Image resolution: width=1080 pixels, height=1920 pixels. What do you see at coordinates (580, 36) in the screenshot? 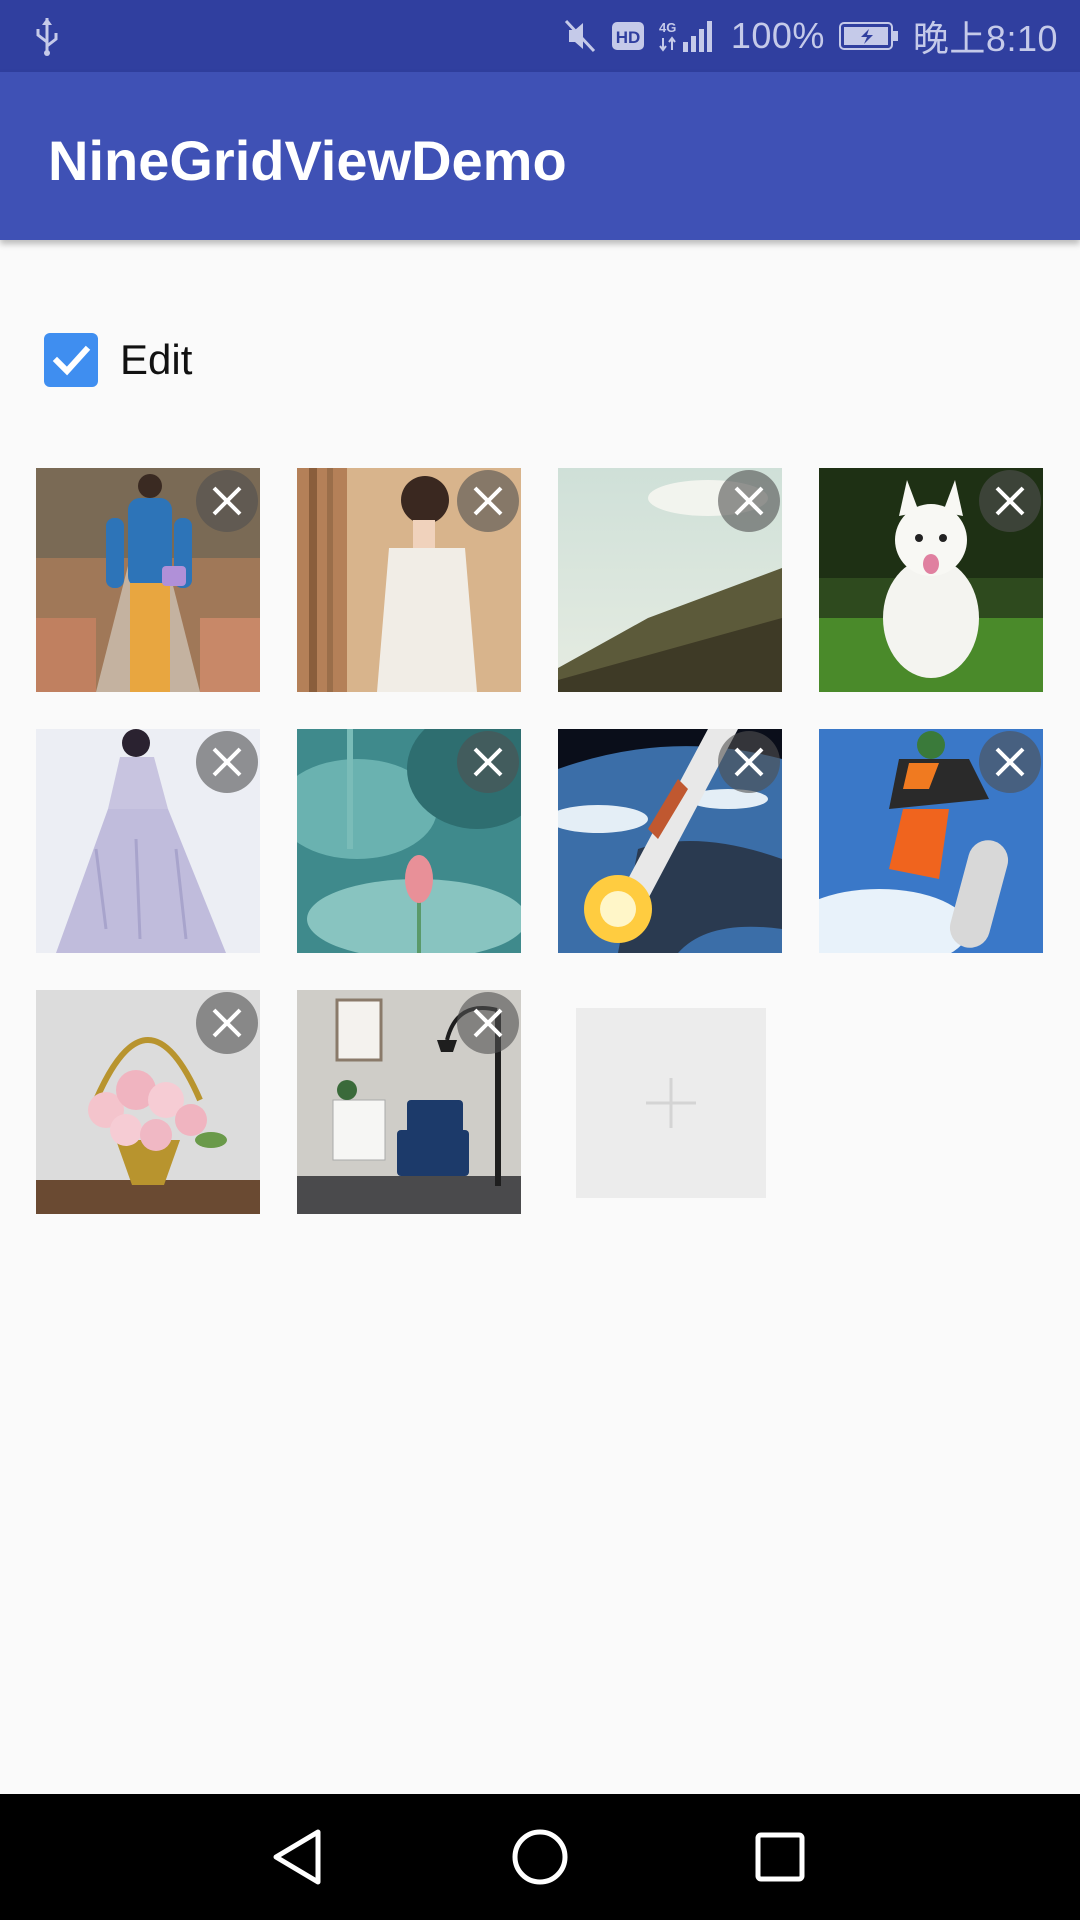
I see `mute-icon` at bounding box center [580, 36].